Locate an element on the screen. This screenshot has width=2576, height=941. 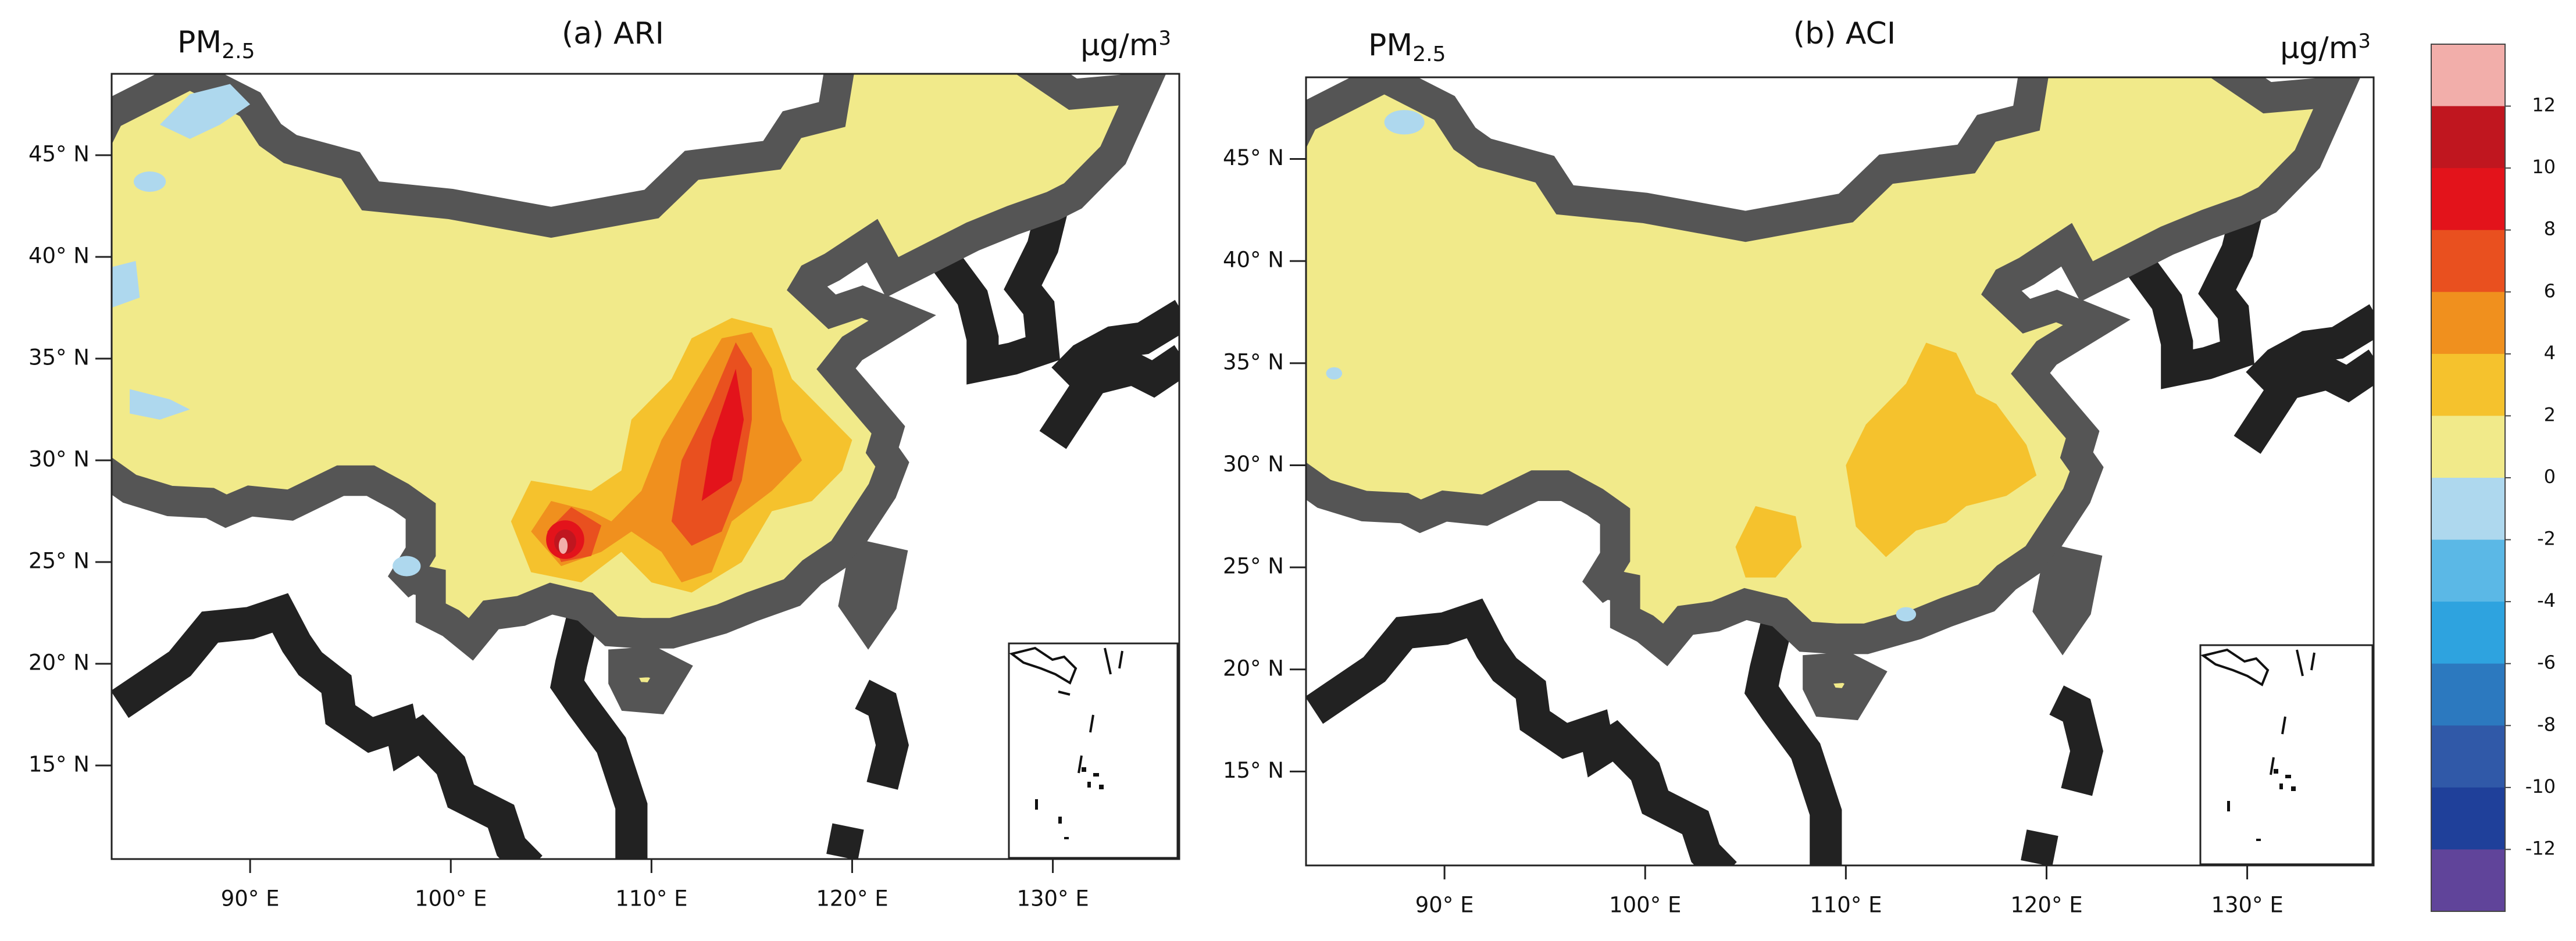
panel-header: PM2.5 (a) ARI μg/m3 is located at coordinates (674, 39).